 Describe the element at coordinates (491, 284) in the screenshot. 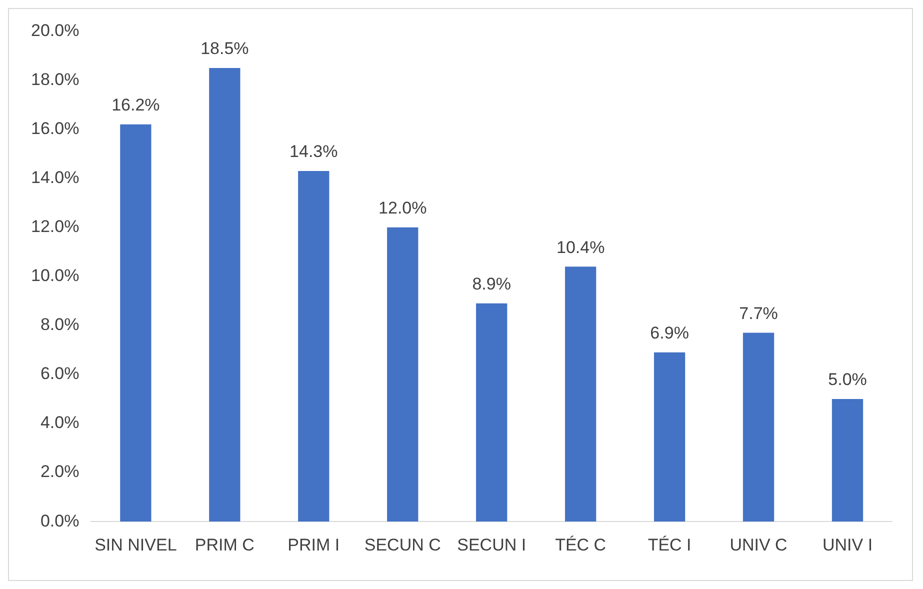

I see `data-label: 8.9%` at that location.